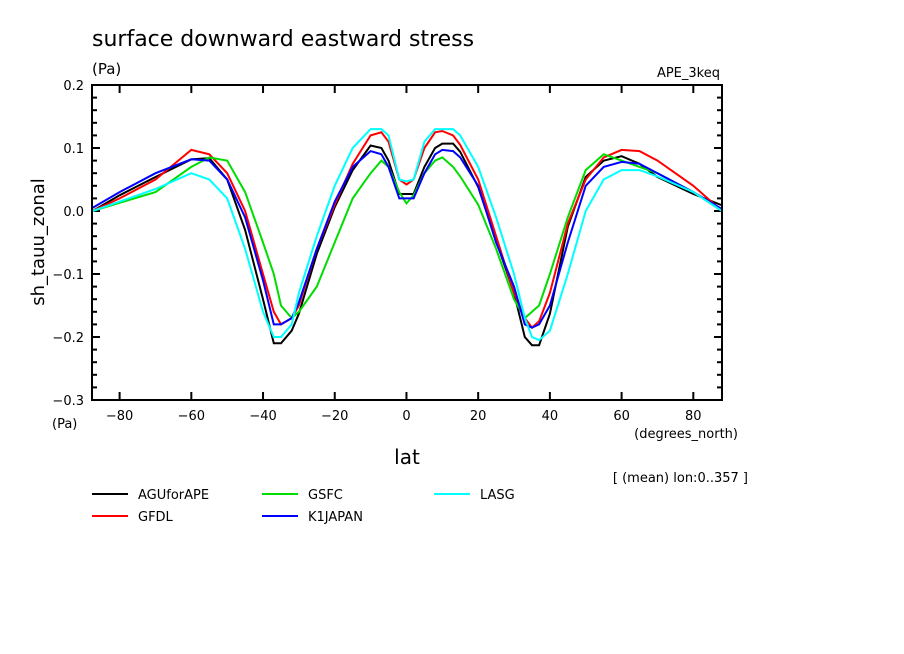 This screenshot has height=654, width=904. I want to click on x-tick-label: −40, so click(262, 416).